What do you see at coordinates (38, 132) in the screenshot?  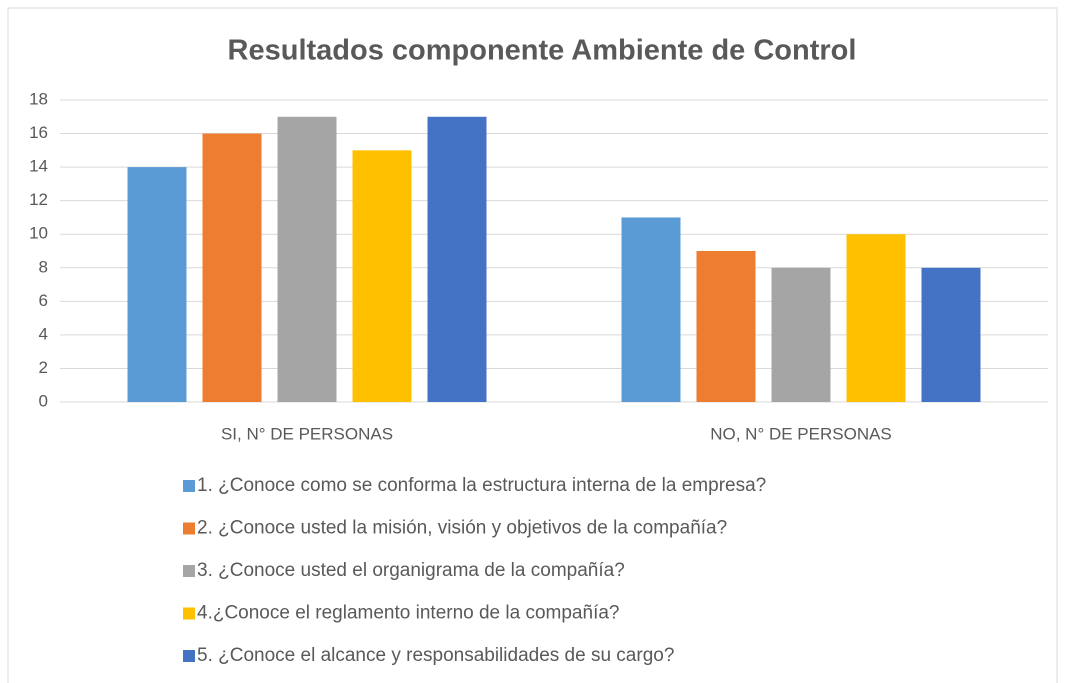 I see `y-tick-label: 16` at bounding box center [38, 132].